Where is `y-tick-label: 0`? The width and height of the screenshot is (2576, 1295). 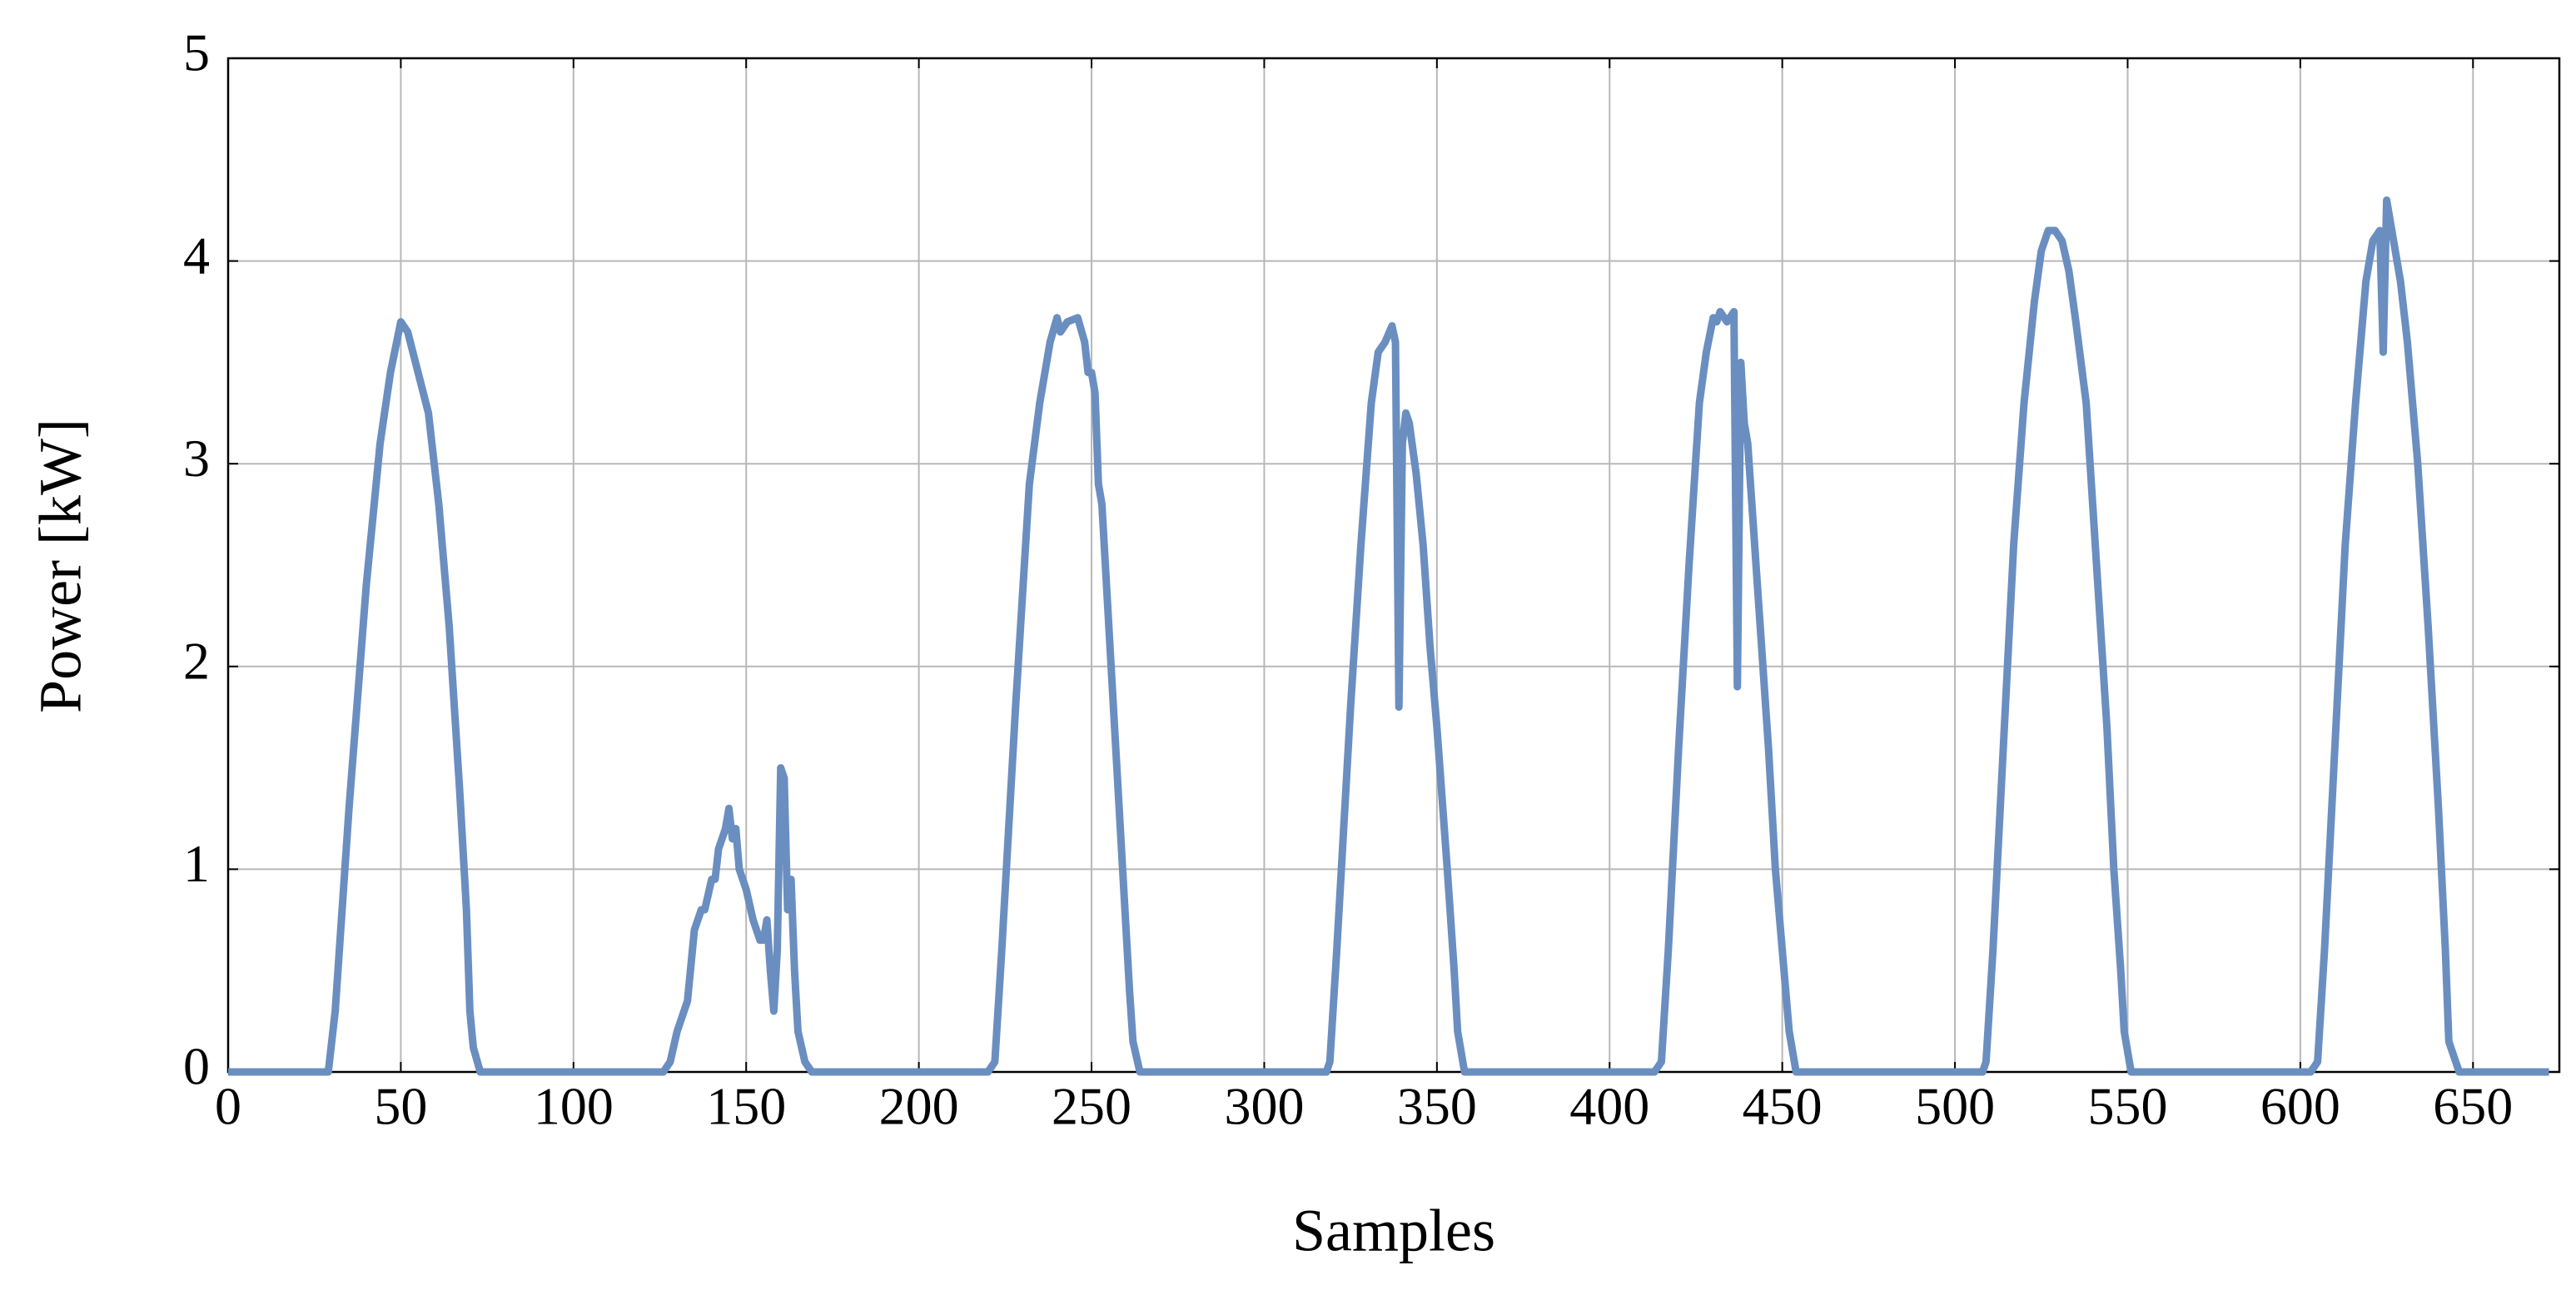
y-tick-label: 0 is located at coordinates (196, 1066).